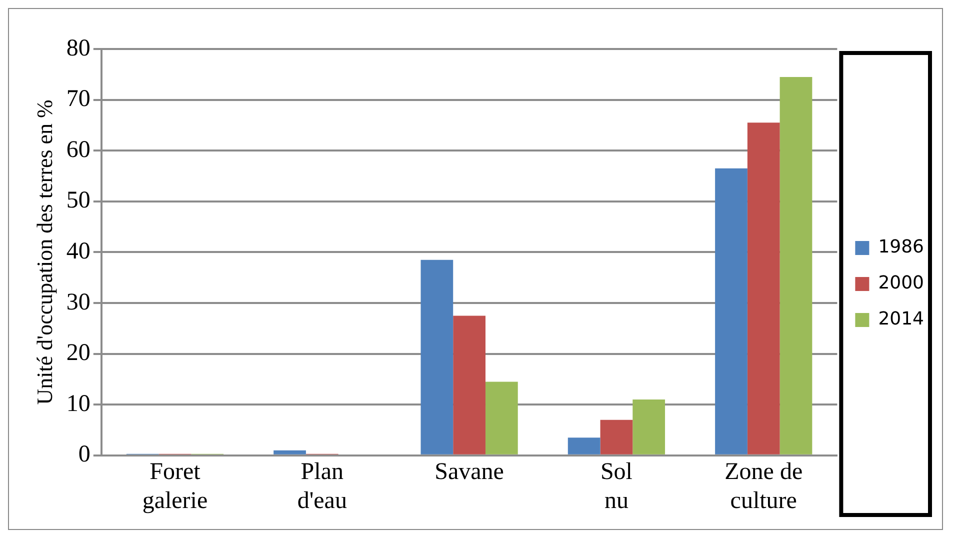  What do you see at coordinates (616, 486) in the screenshot?
I see `x-tick-label: Sol nu` at bounding box center [616, 486].